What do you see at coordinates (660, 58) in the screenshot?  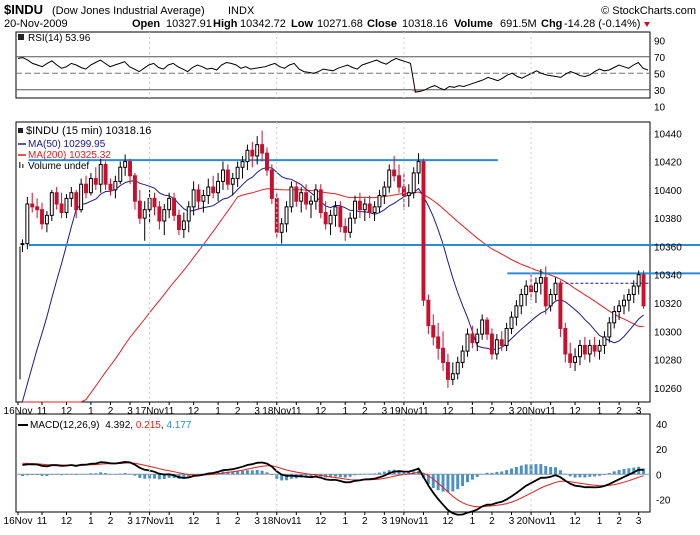 I see `rsi-tick-70: 70` at bounding box center [660, 58].